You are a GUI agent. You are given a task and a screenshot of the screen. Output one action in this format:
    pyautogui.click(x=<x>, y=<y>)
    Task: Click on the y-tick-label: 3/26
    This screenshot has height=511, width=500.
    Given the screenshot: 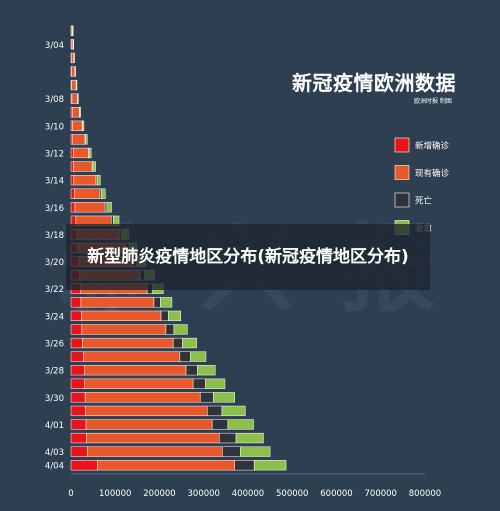 What is the action you would take?
    pyautogui.click(x=54, y=345)
    